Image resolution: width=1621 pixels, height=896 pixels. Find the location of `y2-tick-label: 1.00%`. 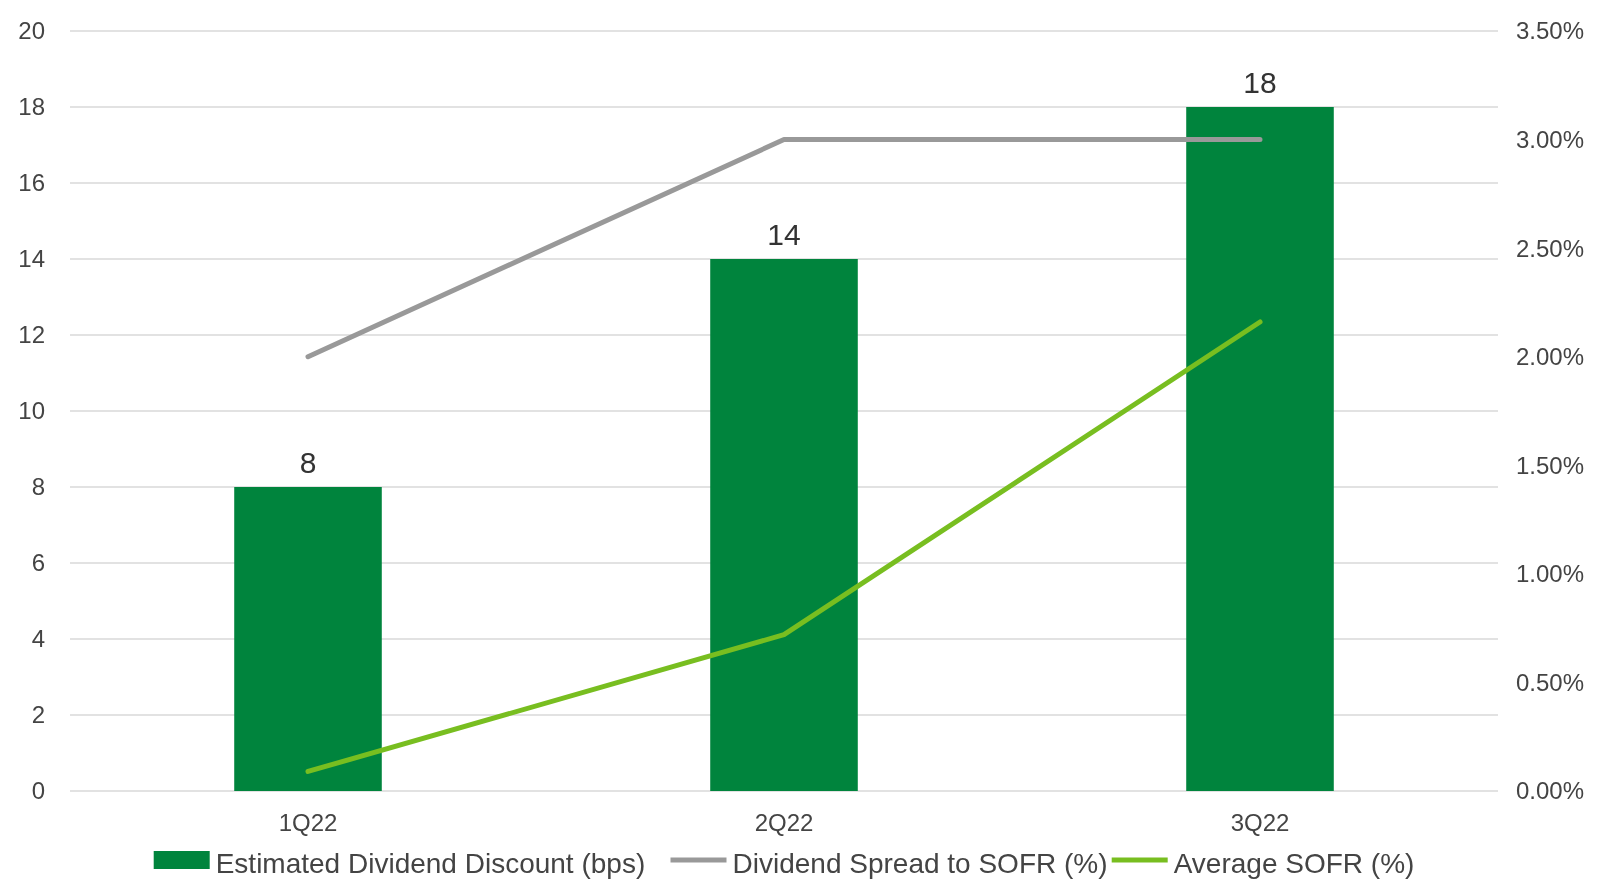

y2-tick-label: 1.00% is located at coordinates (1550, 574).